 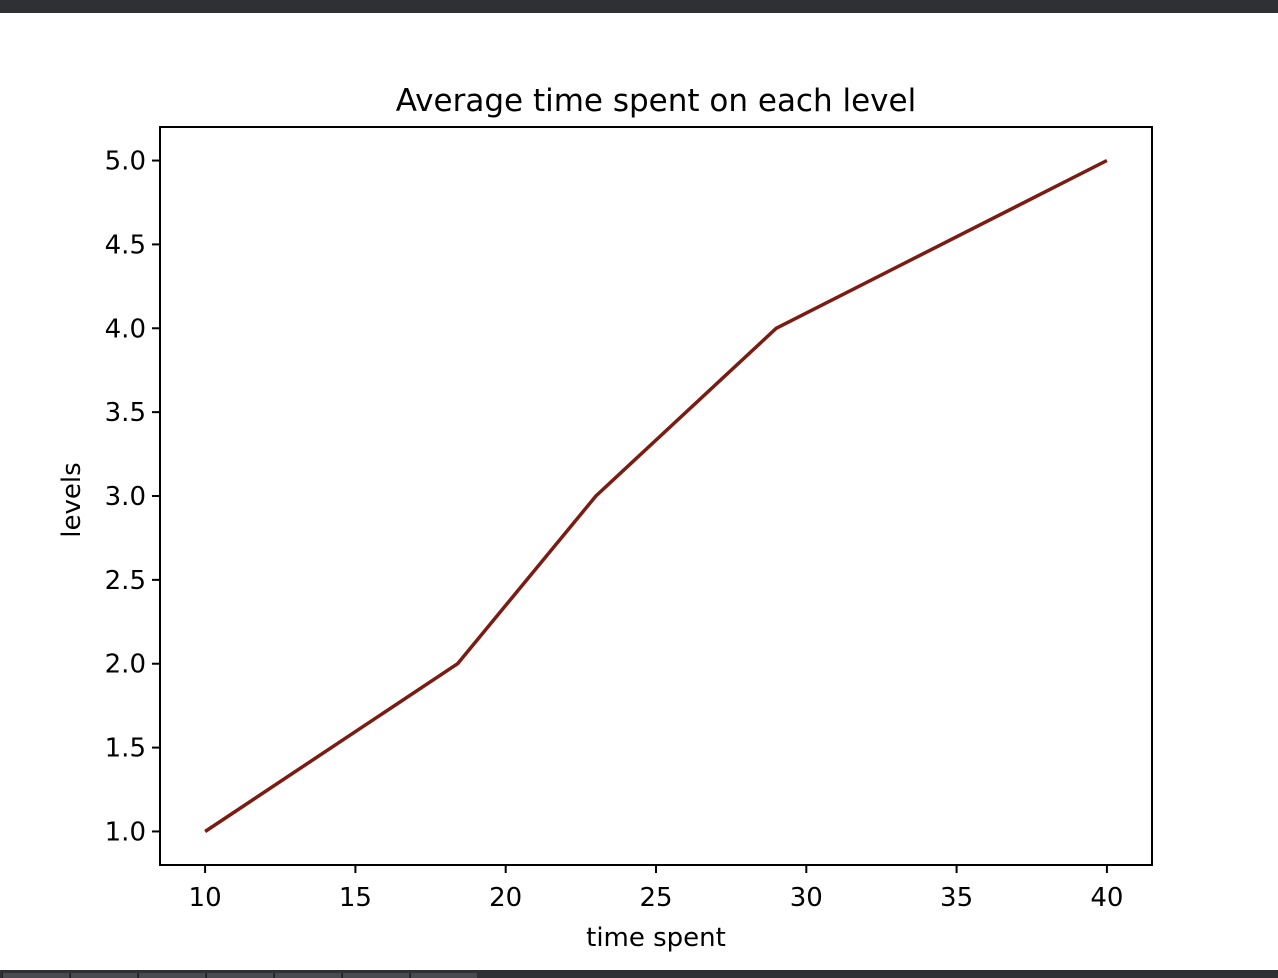 What do you see at coordinates (655, 898) in the screenshot?
I see `x-tick-label: 25` at bounding box center [655, 898].